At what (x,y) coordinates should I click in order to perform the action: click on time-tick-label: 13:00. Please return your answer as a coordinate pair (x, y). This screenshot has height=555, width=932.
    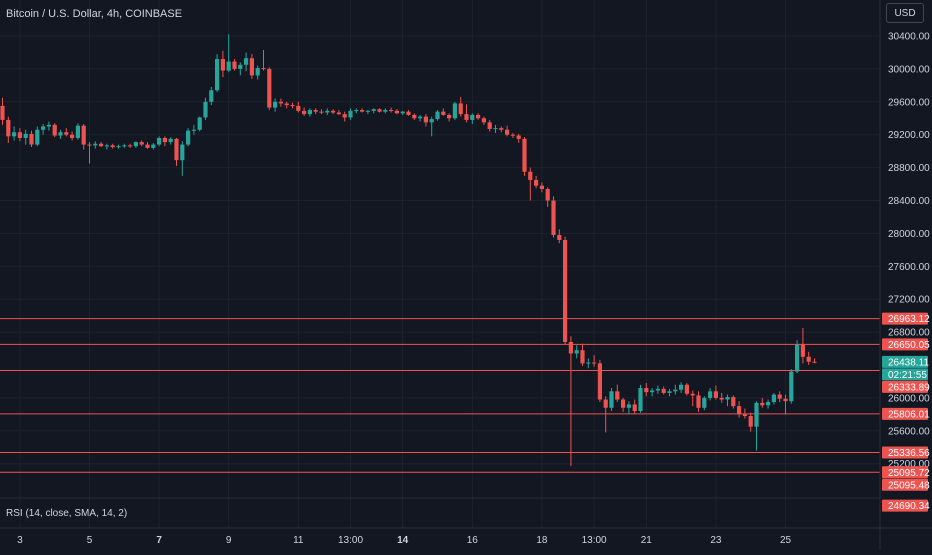
    Looking at the image, I should click on (594, 540).